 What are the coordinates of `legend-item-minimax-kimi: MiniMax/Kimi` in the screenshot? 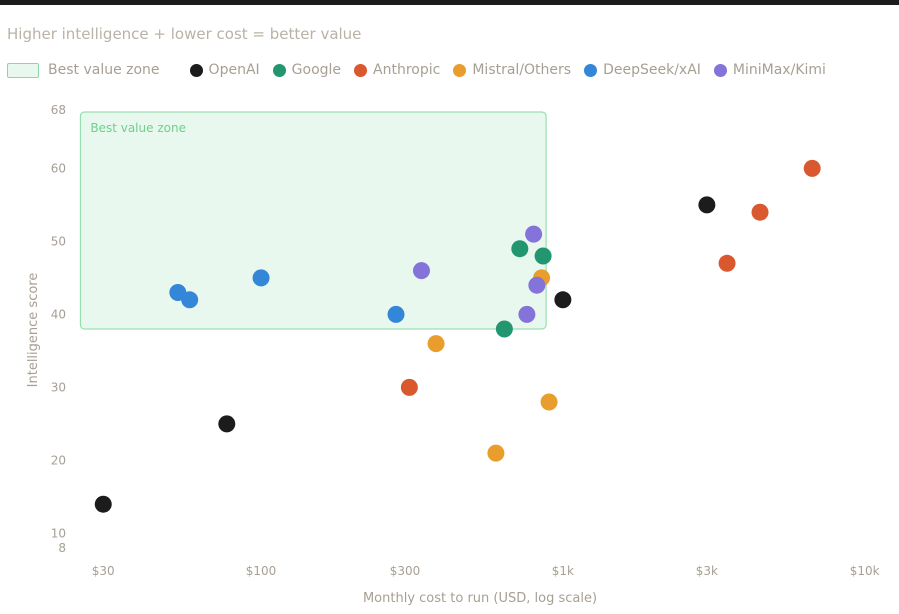 It's located at (769, 70).